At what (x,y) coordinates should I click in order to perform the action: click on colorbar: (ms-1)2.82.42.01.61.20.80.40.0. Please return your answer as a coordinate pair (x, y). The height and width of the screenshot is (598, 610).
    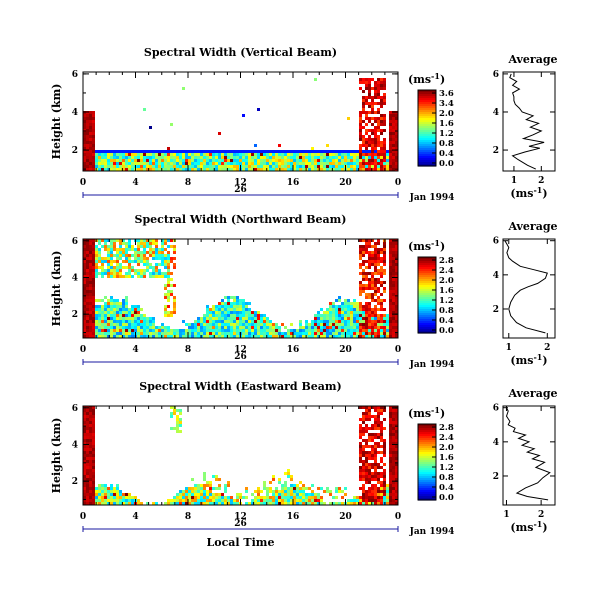
    Looking at the image, I should click on (431, 287).